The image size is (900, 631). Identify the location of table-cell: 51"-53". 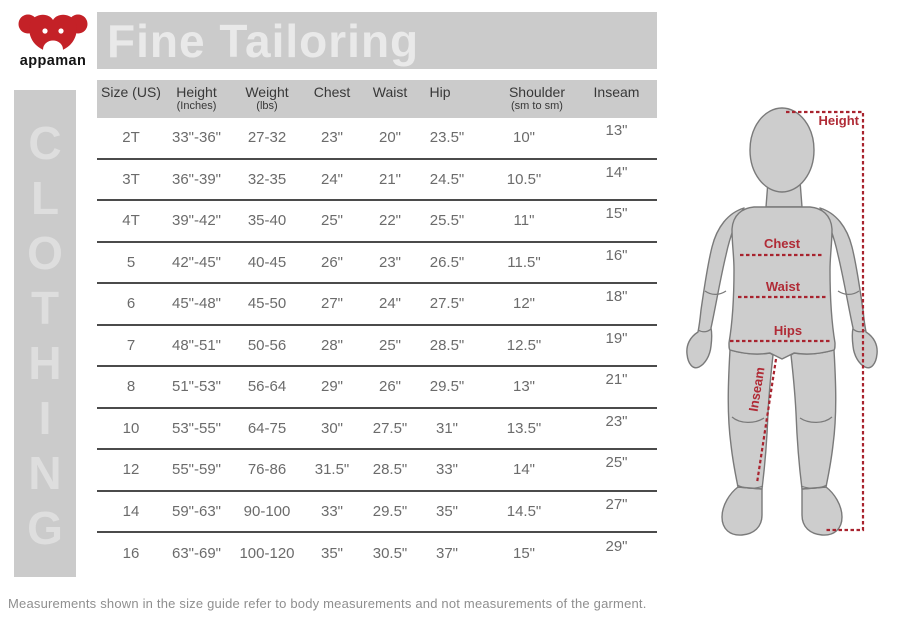
(196, 387).